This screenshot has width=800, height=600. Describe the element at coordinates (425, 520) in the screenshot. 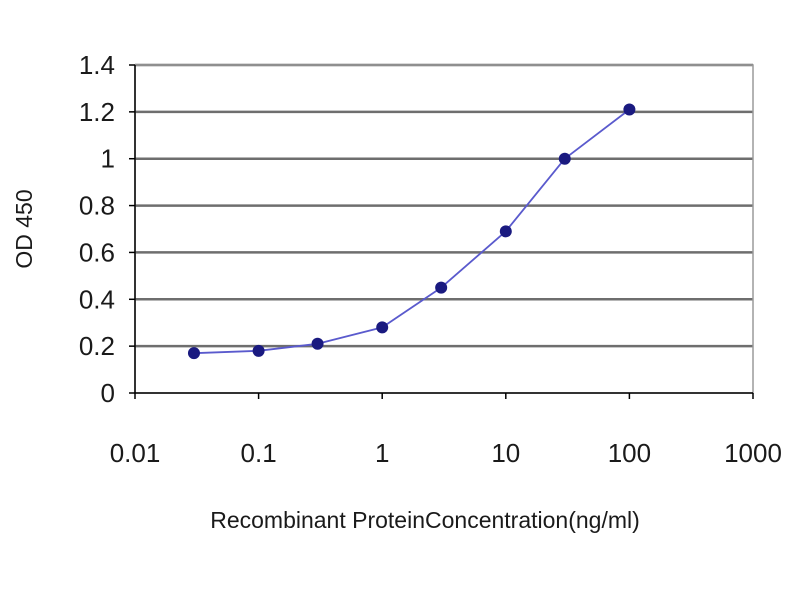

I see `x-axis-title: Recombinant ProteinConcentration(ng/ml)` at that location.